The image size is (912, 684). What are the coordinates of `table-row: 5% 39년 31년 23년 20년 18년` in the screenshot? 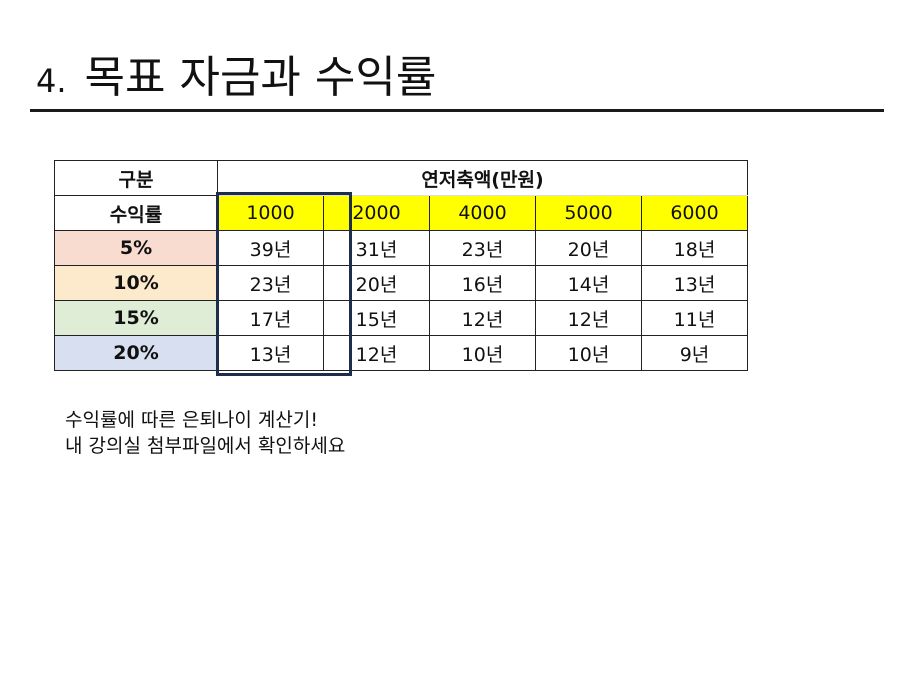 It's located at (401, 248).